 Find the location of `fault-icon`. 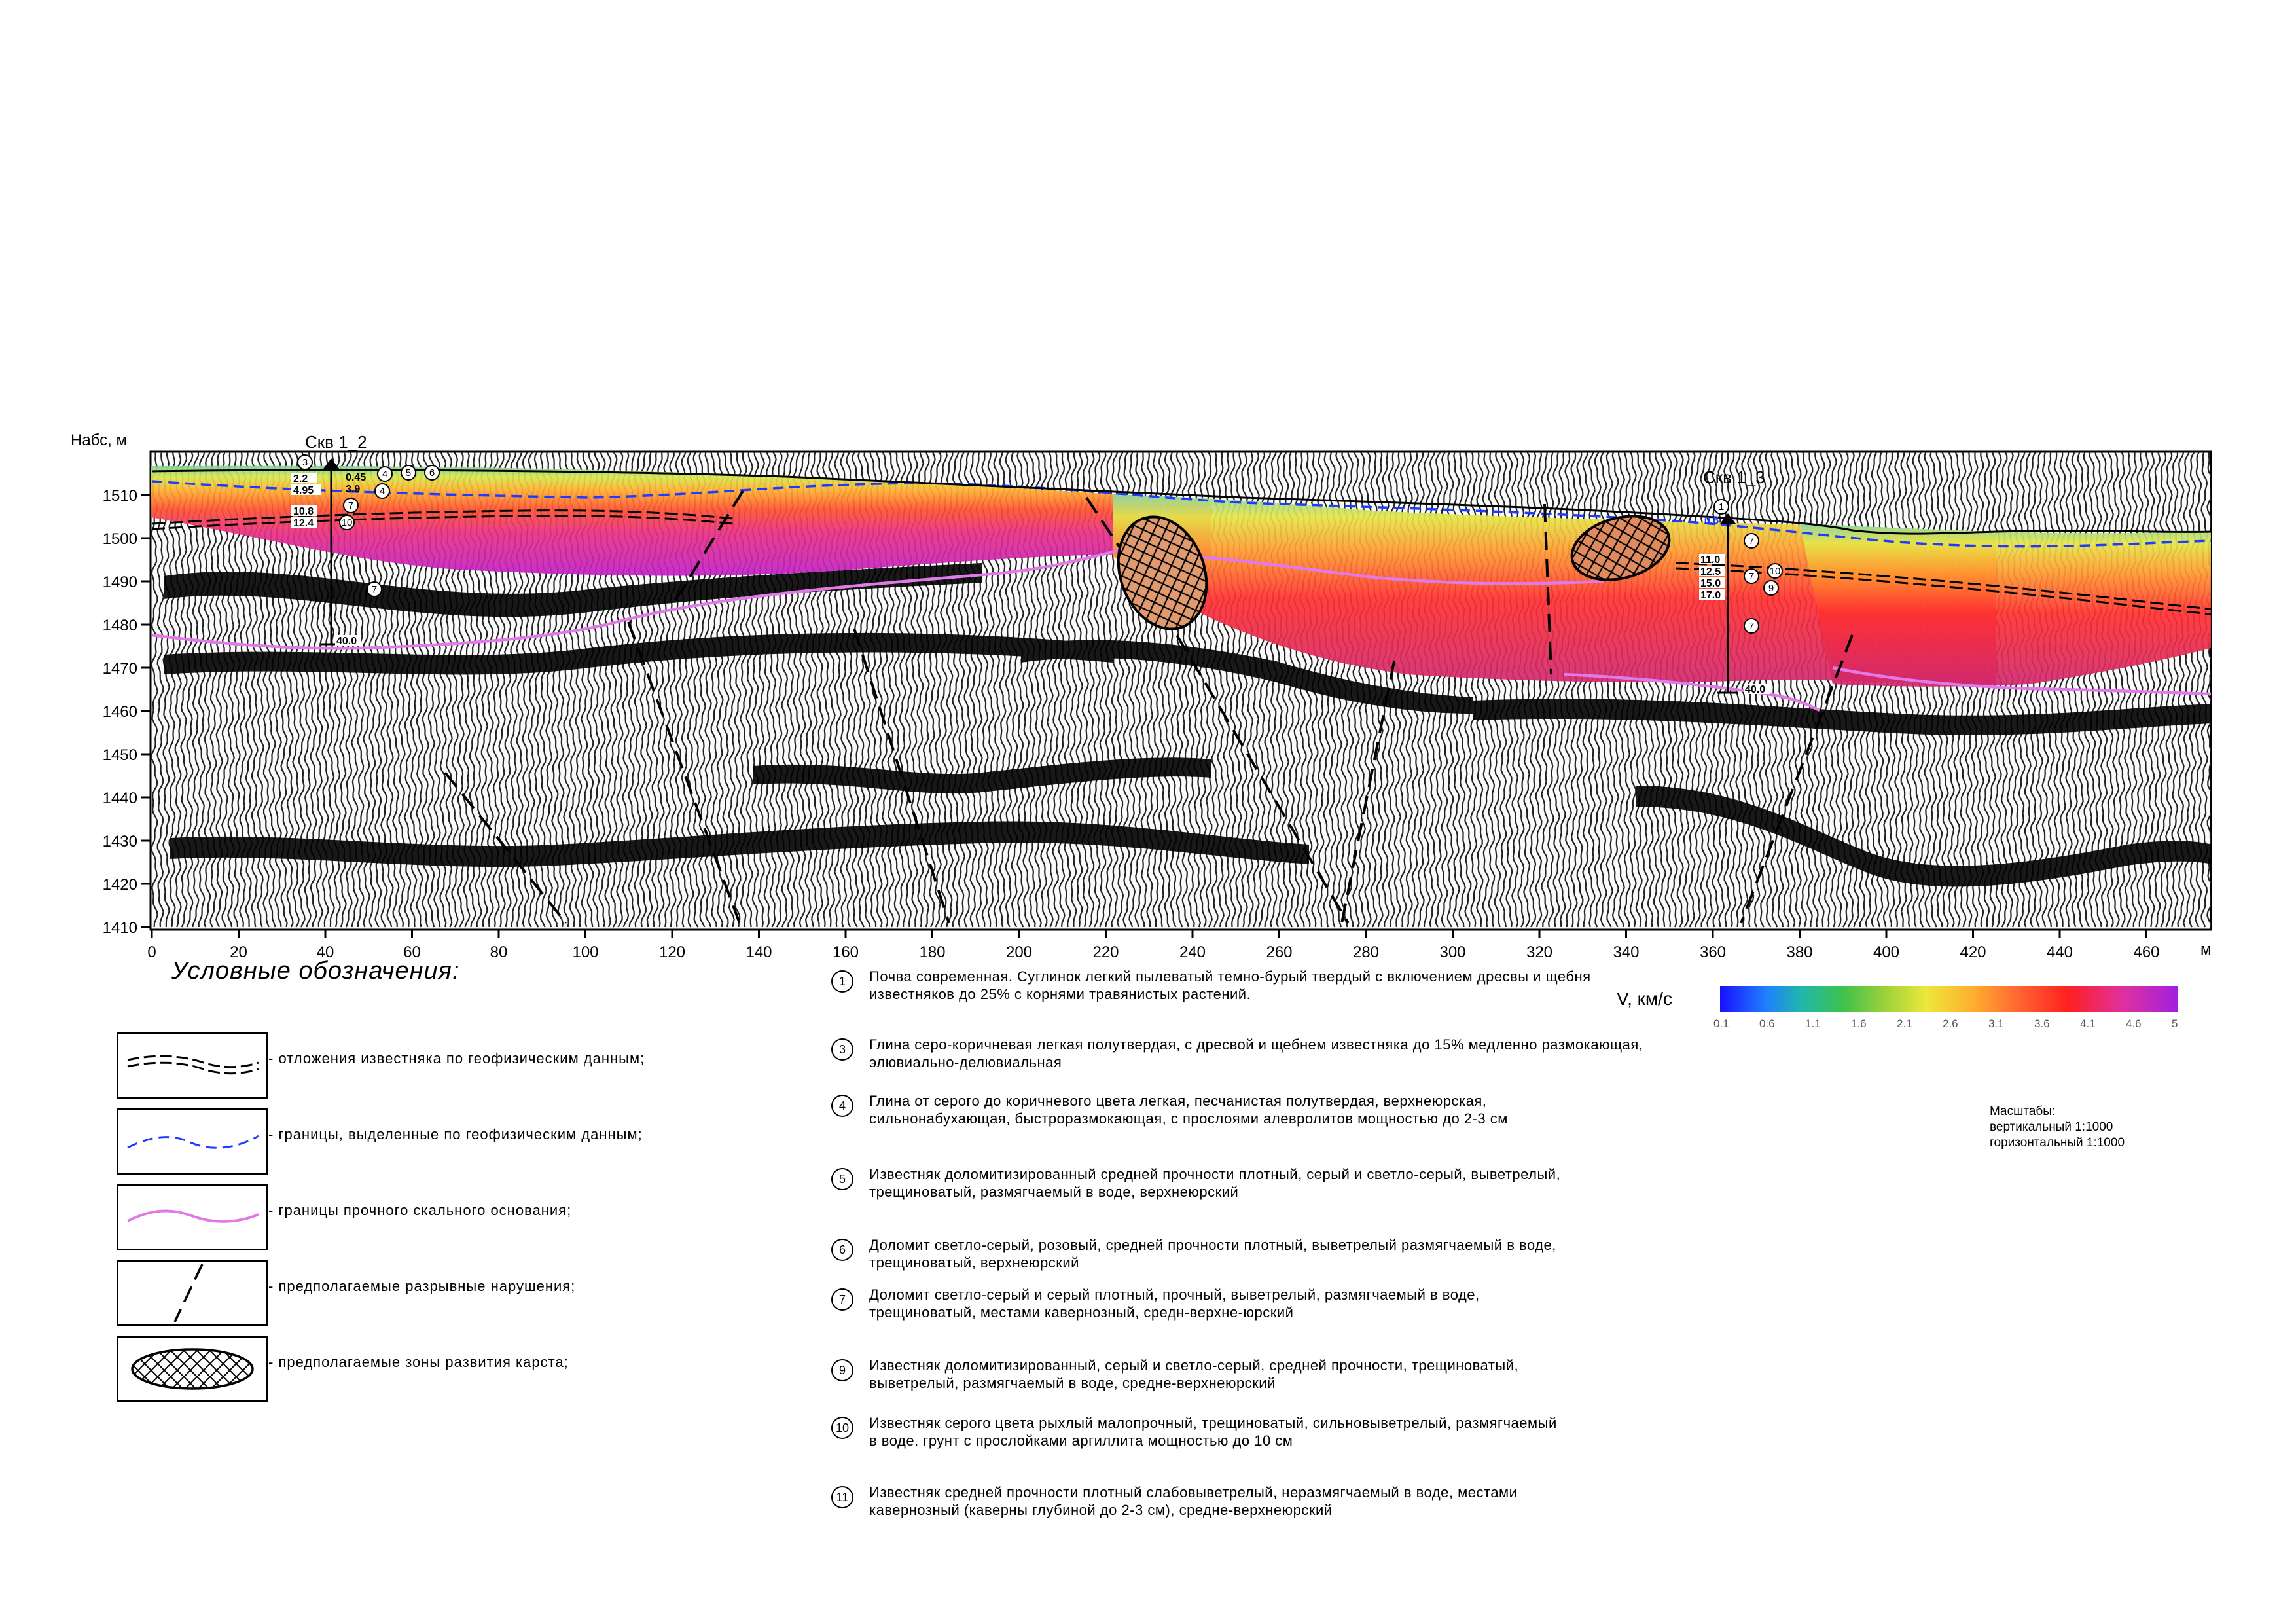

fault-icon is located at coordinates (188, 1293).